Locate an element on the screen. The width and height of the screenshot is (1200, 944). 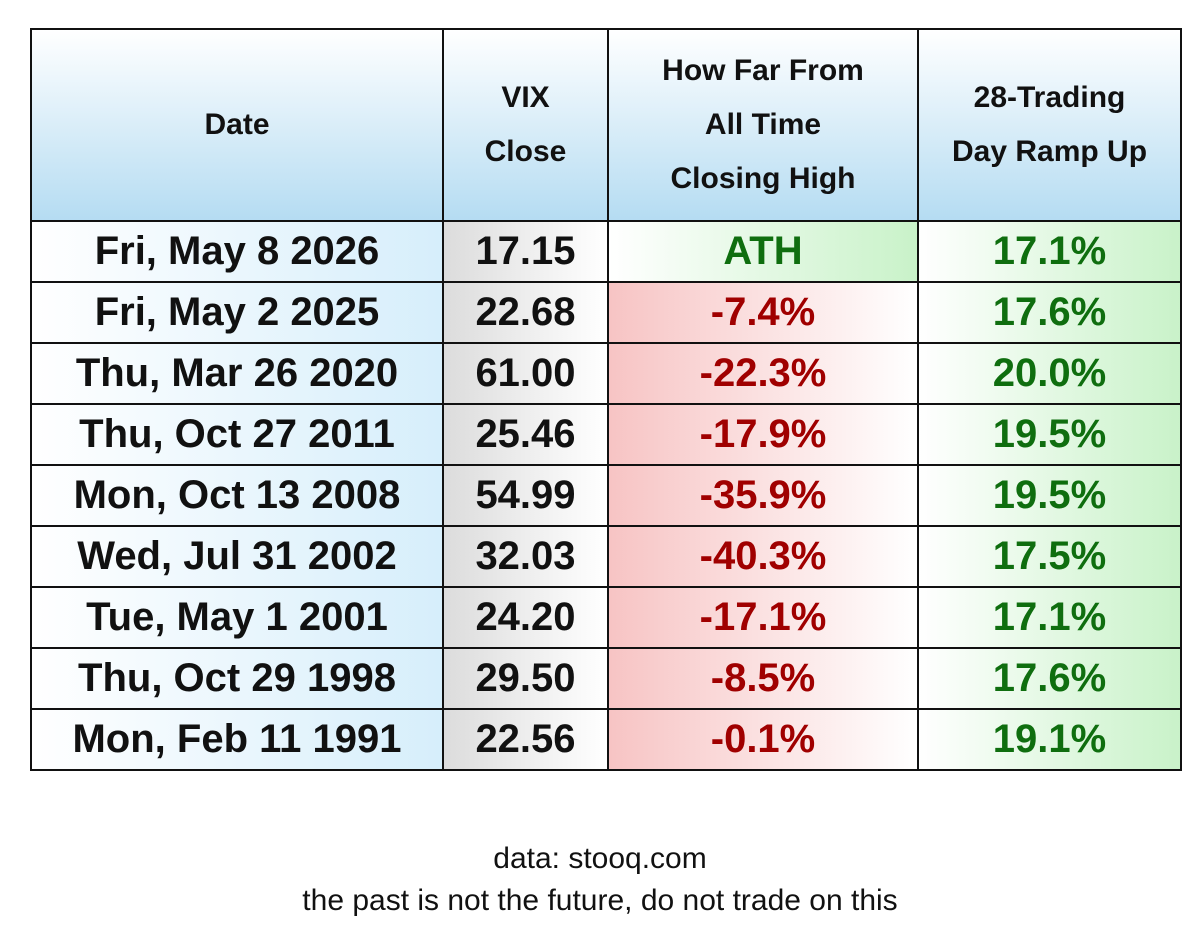
table-cell: -40.3% is located at coordinates (763, 556).